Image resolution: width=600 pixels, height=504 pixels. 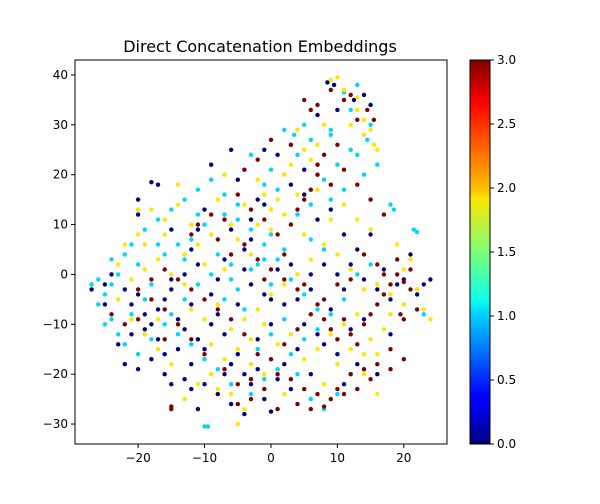 What do you see at coordinates (60, 225) in the screenshot?
I see `y-tick-label: 10` at bounding box center [60, 225].